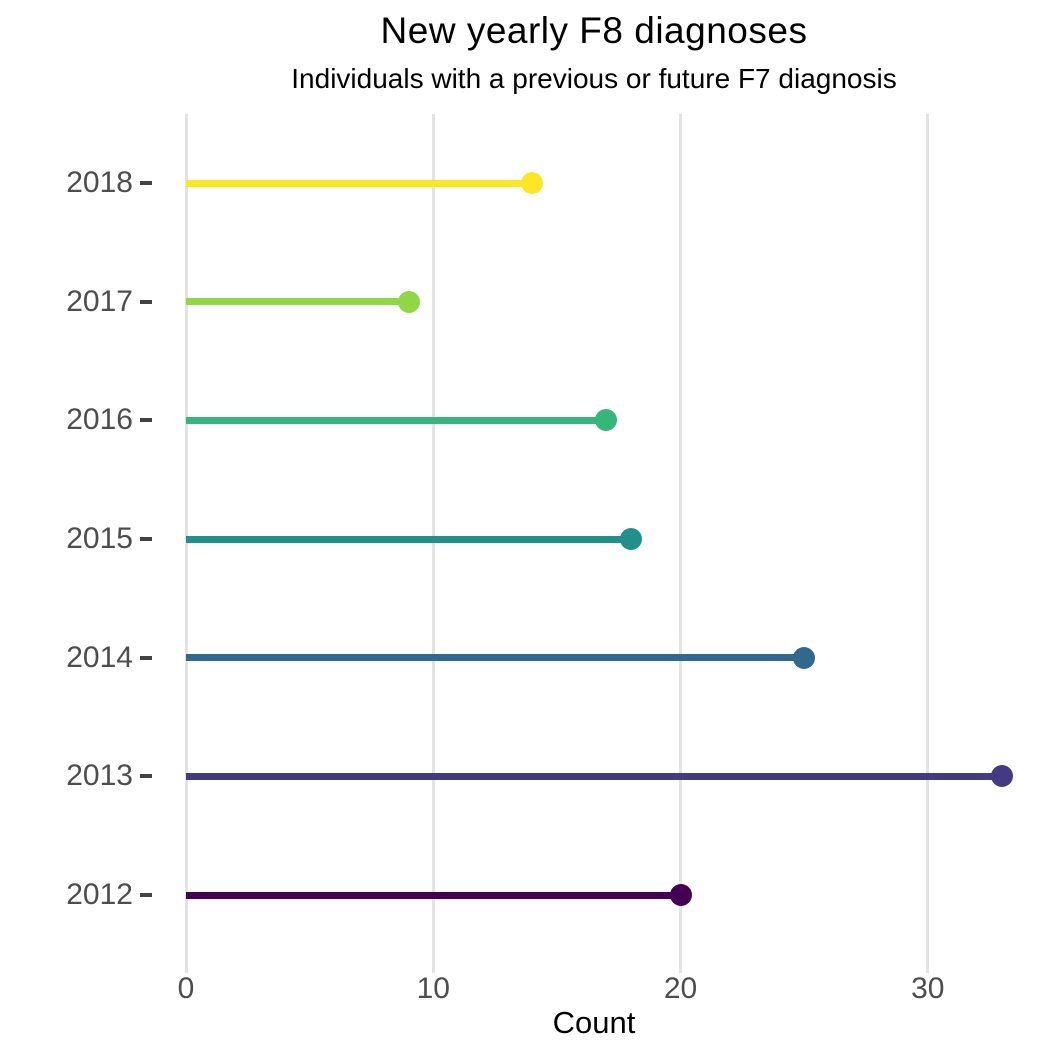 The height and width of the screenshot is (1056, 1056). What do you see at coordinates (99, 182) in the screenshot?
I see `y-tick-label-2018: 2018` at bounding box center [99, 182].